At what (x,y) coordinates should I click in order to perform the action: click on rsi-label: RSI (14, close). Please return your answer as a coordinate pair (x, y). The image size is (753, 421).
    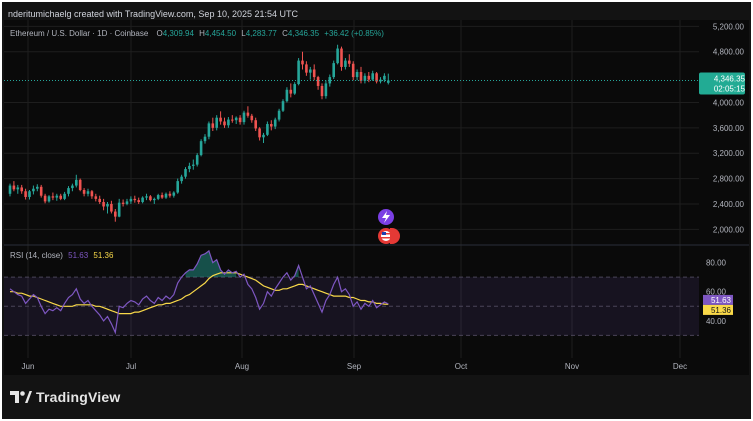
    Looking at the image, I should click on (36, 255).